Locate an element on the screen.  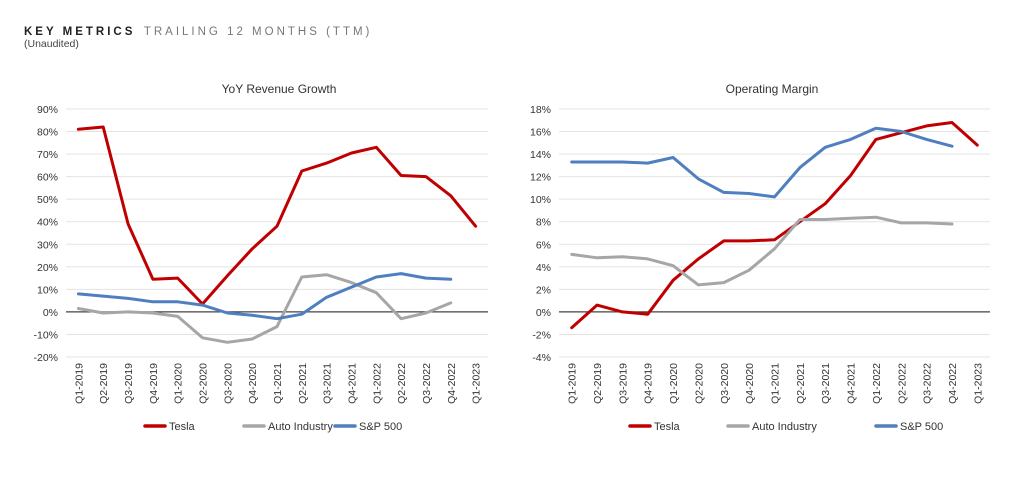
y-tick-label: 14% is located at coordinates (540, 155).